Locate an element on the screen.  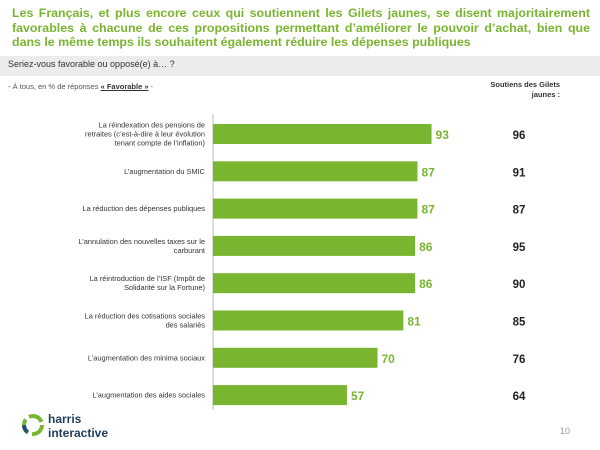
gilets-jaunes-value: 91 is located at coordinates (519, 173).